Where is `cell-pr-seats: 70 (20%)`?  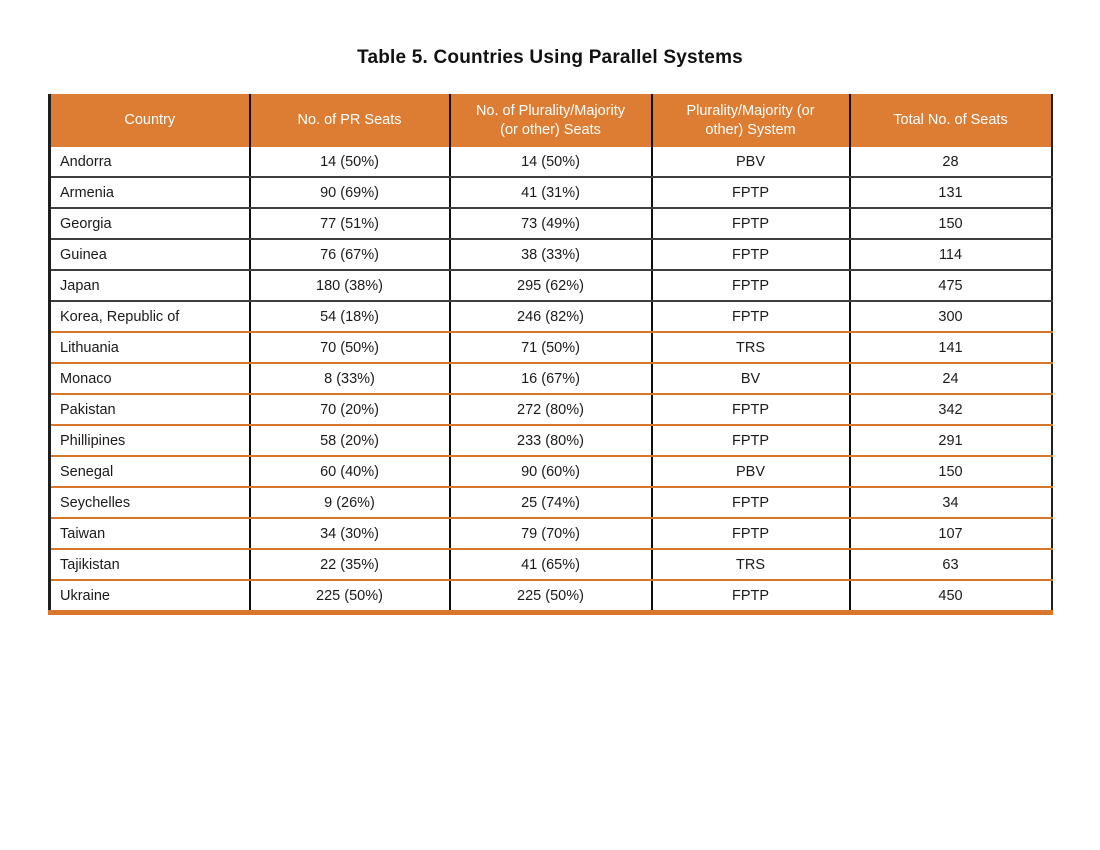 cell-pr-seats: 70 (20%) is located at coordinates (349, 410).